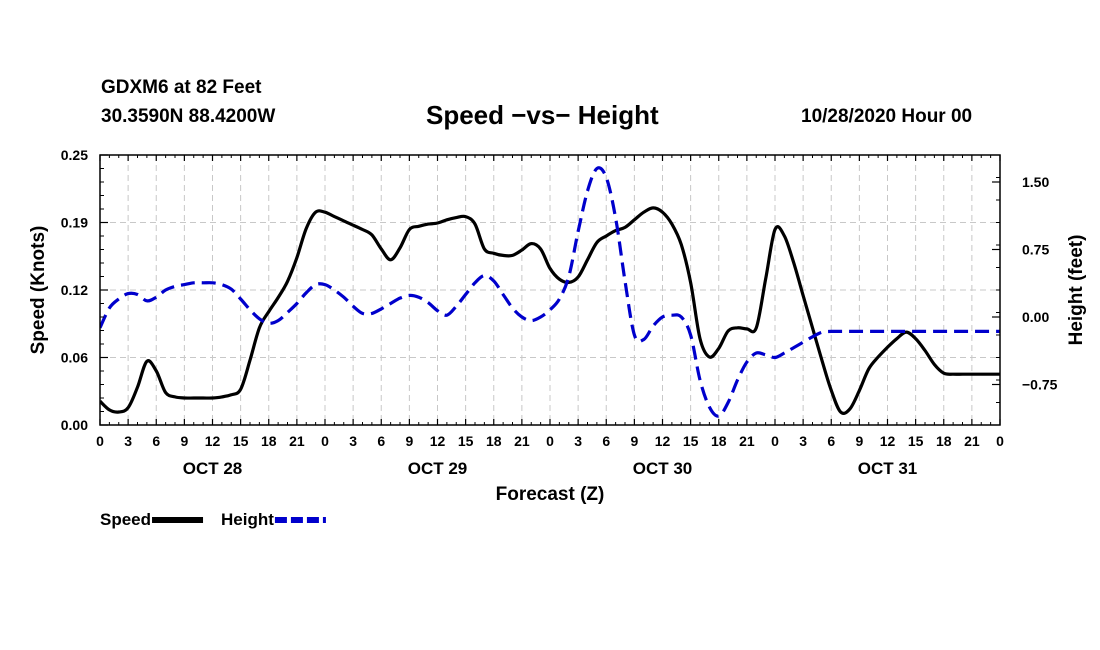 The image size is (1100, 650). I want to click on day-label: OCT 29, so click(438, 468).